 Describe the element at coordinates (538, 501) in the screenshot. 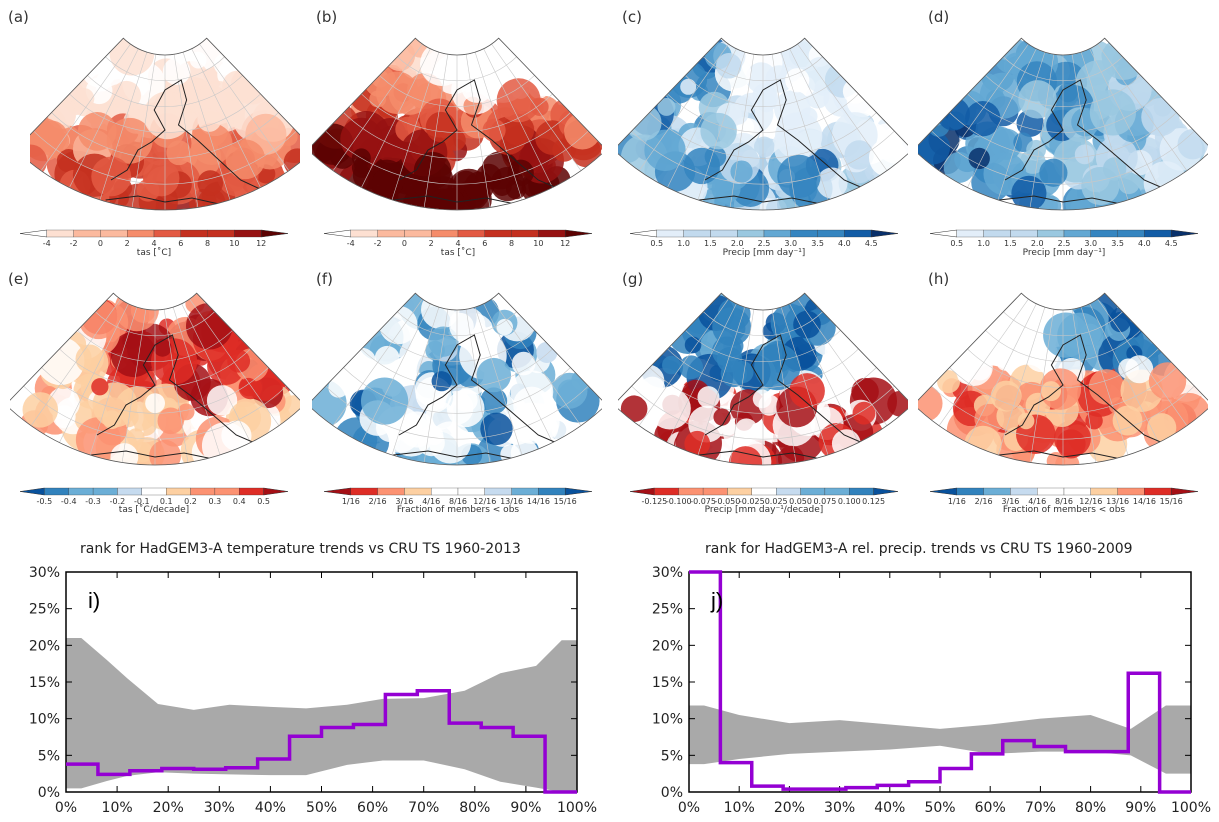

I see `colorbar-tick-label: 14/16` at that location.